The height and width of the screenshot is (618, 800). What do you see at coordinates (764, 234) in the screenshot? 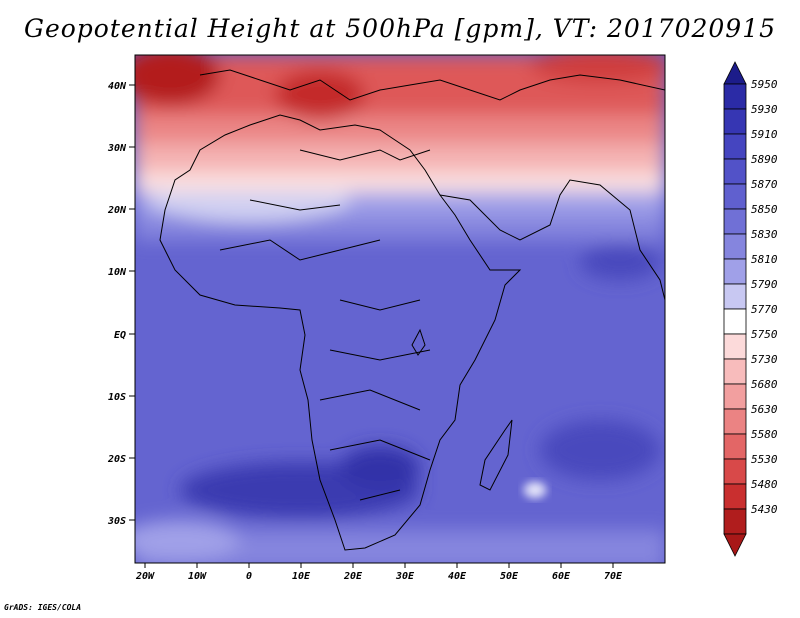
I see `colorbar-label: 5830` at bounding box center [764, 234].